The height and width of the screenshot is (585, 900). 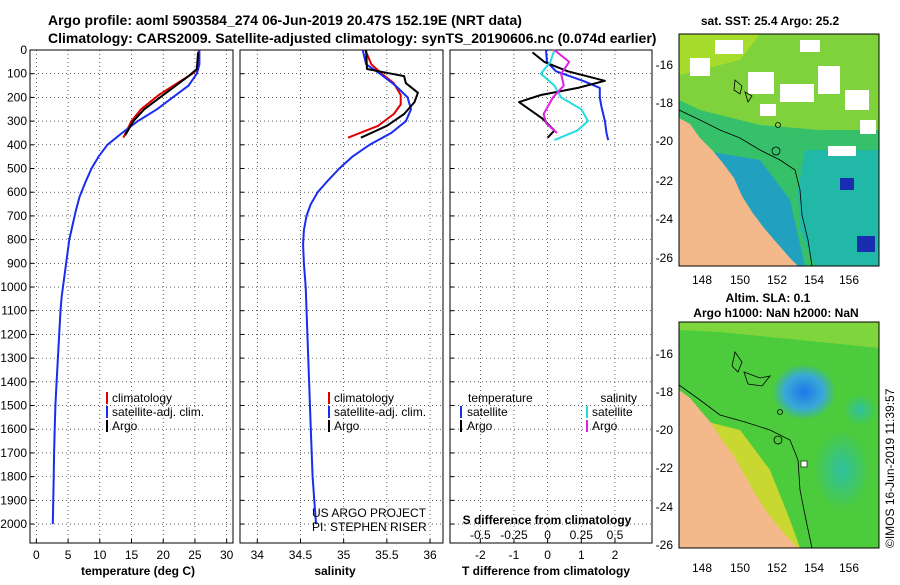 What do you see at coordinates (13, 453) in the screenshot?
I see `y-tick-label: 1700` at bounding box center [13, 453].